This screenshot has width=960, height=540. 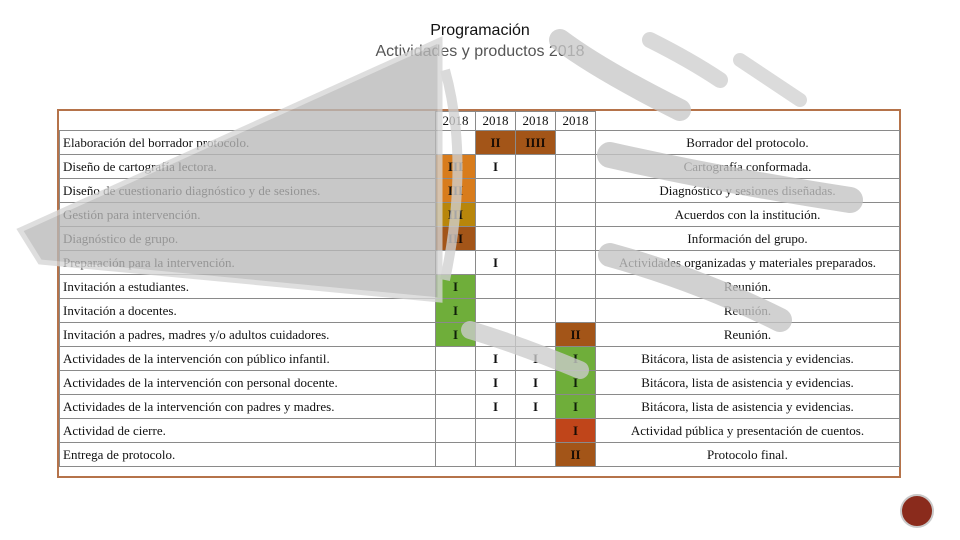 What do you see at coordinates (747, 214) in the screenshot?
I see `product-cell: Acuerdos con la institución.` at bounding box center [747, 214].